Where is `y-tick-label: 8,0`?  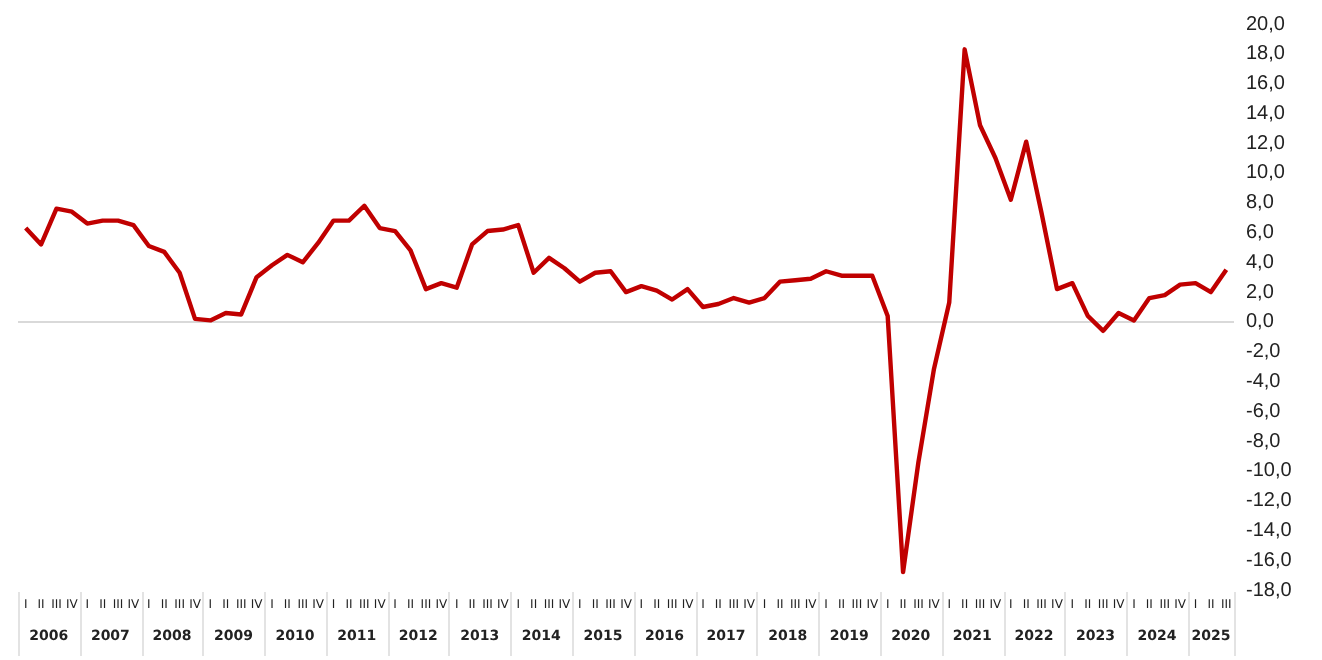 y-tick-label: 8,0 is located at coordinates (1260, 203).